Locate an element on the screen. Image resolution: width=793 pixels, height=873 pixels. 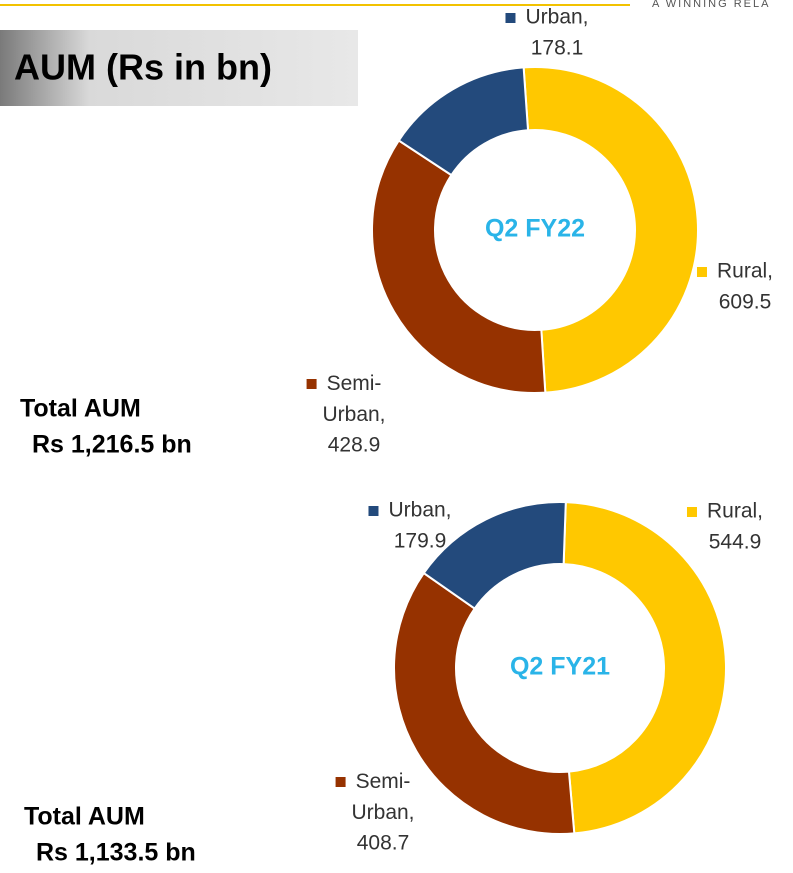
center-label: Q2 FY21 is located at coordinates (560, 667).